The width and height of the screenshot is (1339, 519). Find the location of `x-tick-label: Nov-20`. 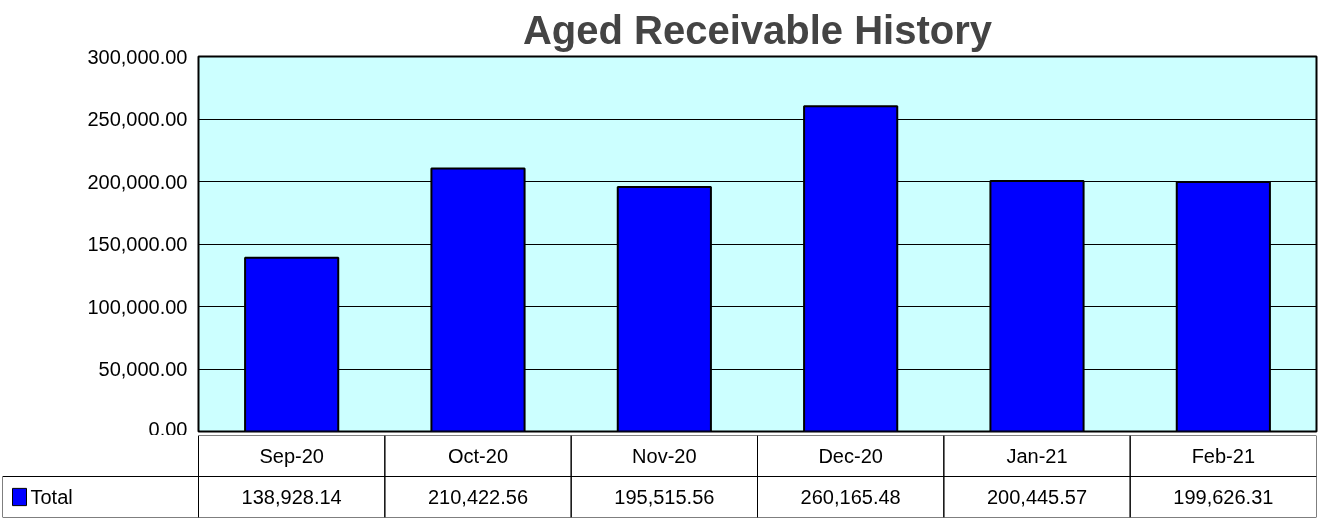

x-tick-label: Nov-20 is located at coordinates (664, 456).